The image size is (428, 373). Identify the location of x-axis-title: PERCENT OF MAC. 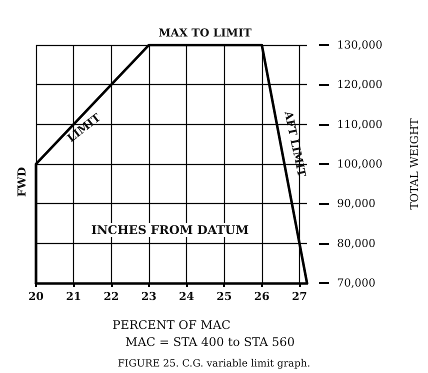
(171, 325).